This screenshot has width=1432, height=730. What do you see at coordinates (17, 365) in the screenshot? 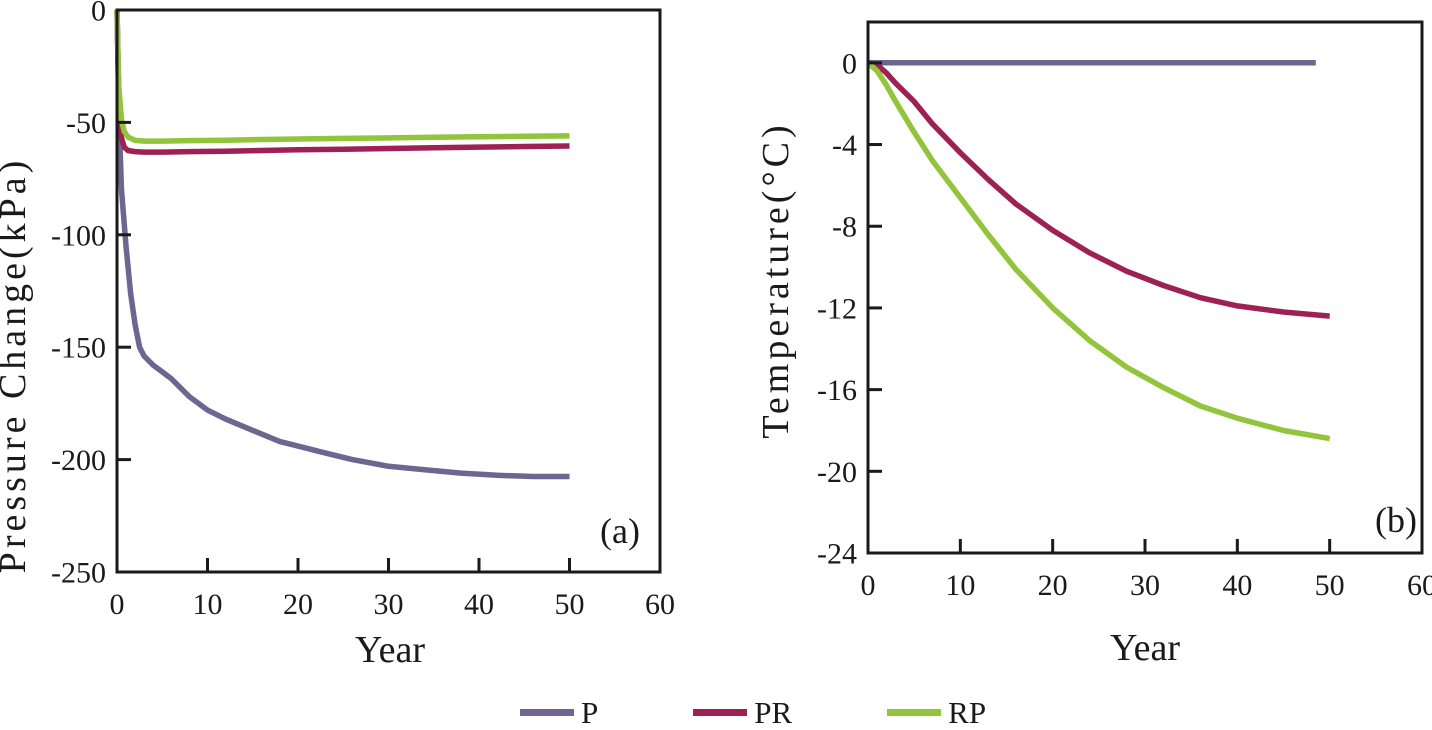
I see `y-axis-title: Pressure Change(kPa)` at bounding box center [17, 365].